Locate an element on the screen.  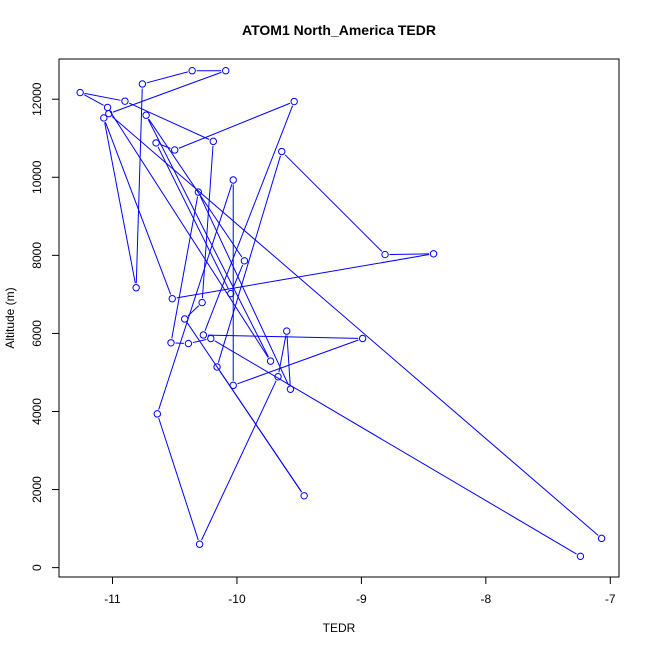
x-axis-label: TEDR is located at coordinates (339, 628).